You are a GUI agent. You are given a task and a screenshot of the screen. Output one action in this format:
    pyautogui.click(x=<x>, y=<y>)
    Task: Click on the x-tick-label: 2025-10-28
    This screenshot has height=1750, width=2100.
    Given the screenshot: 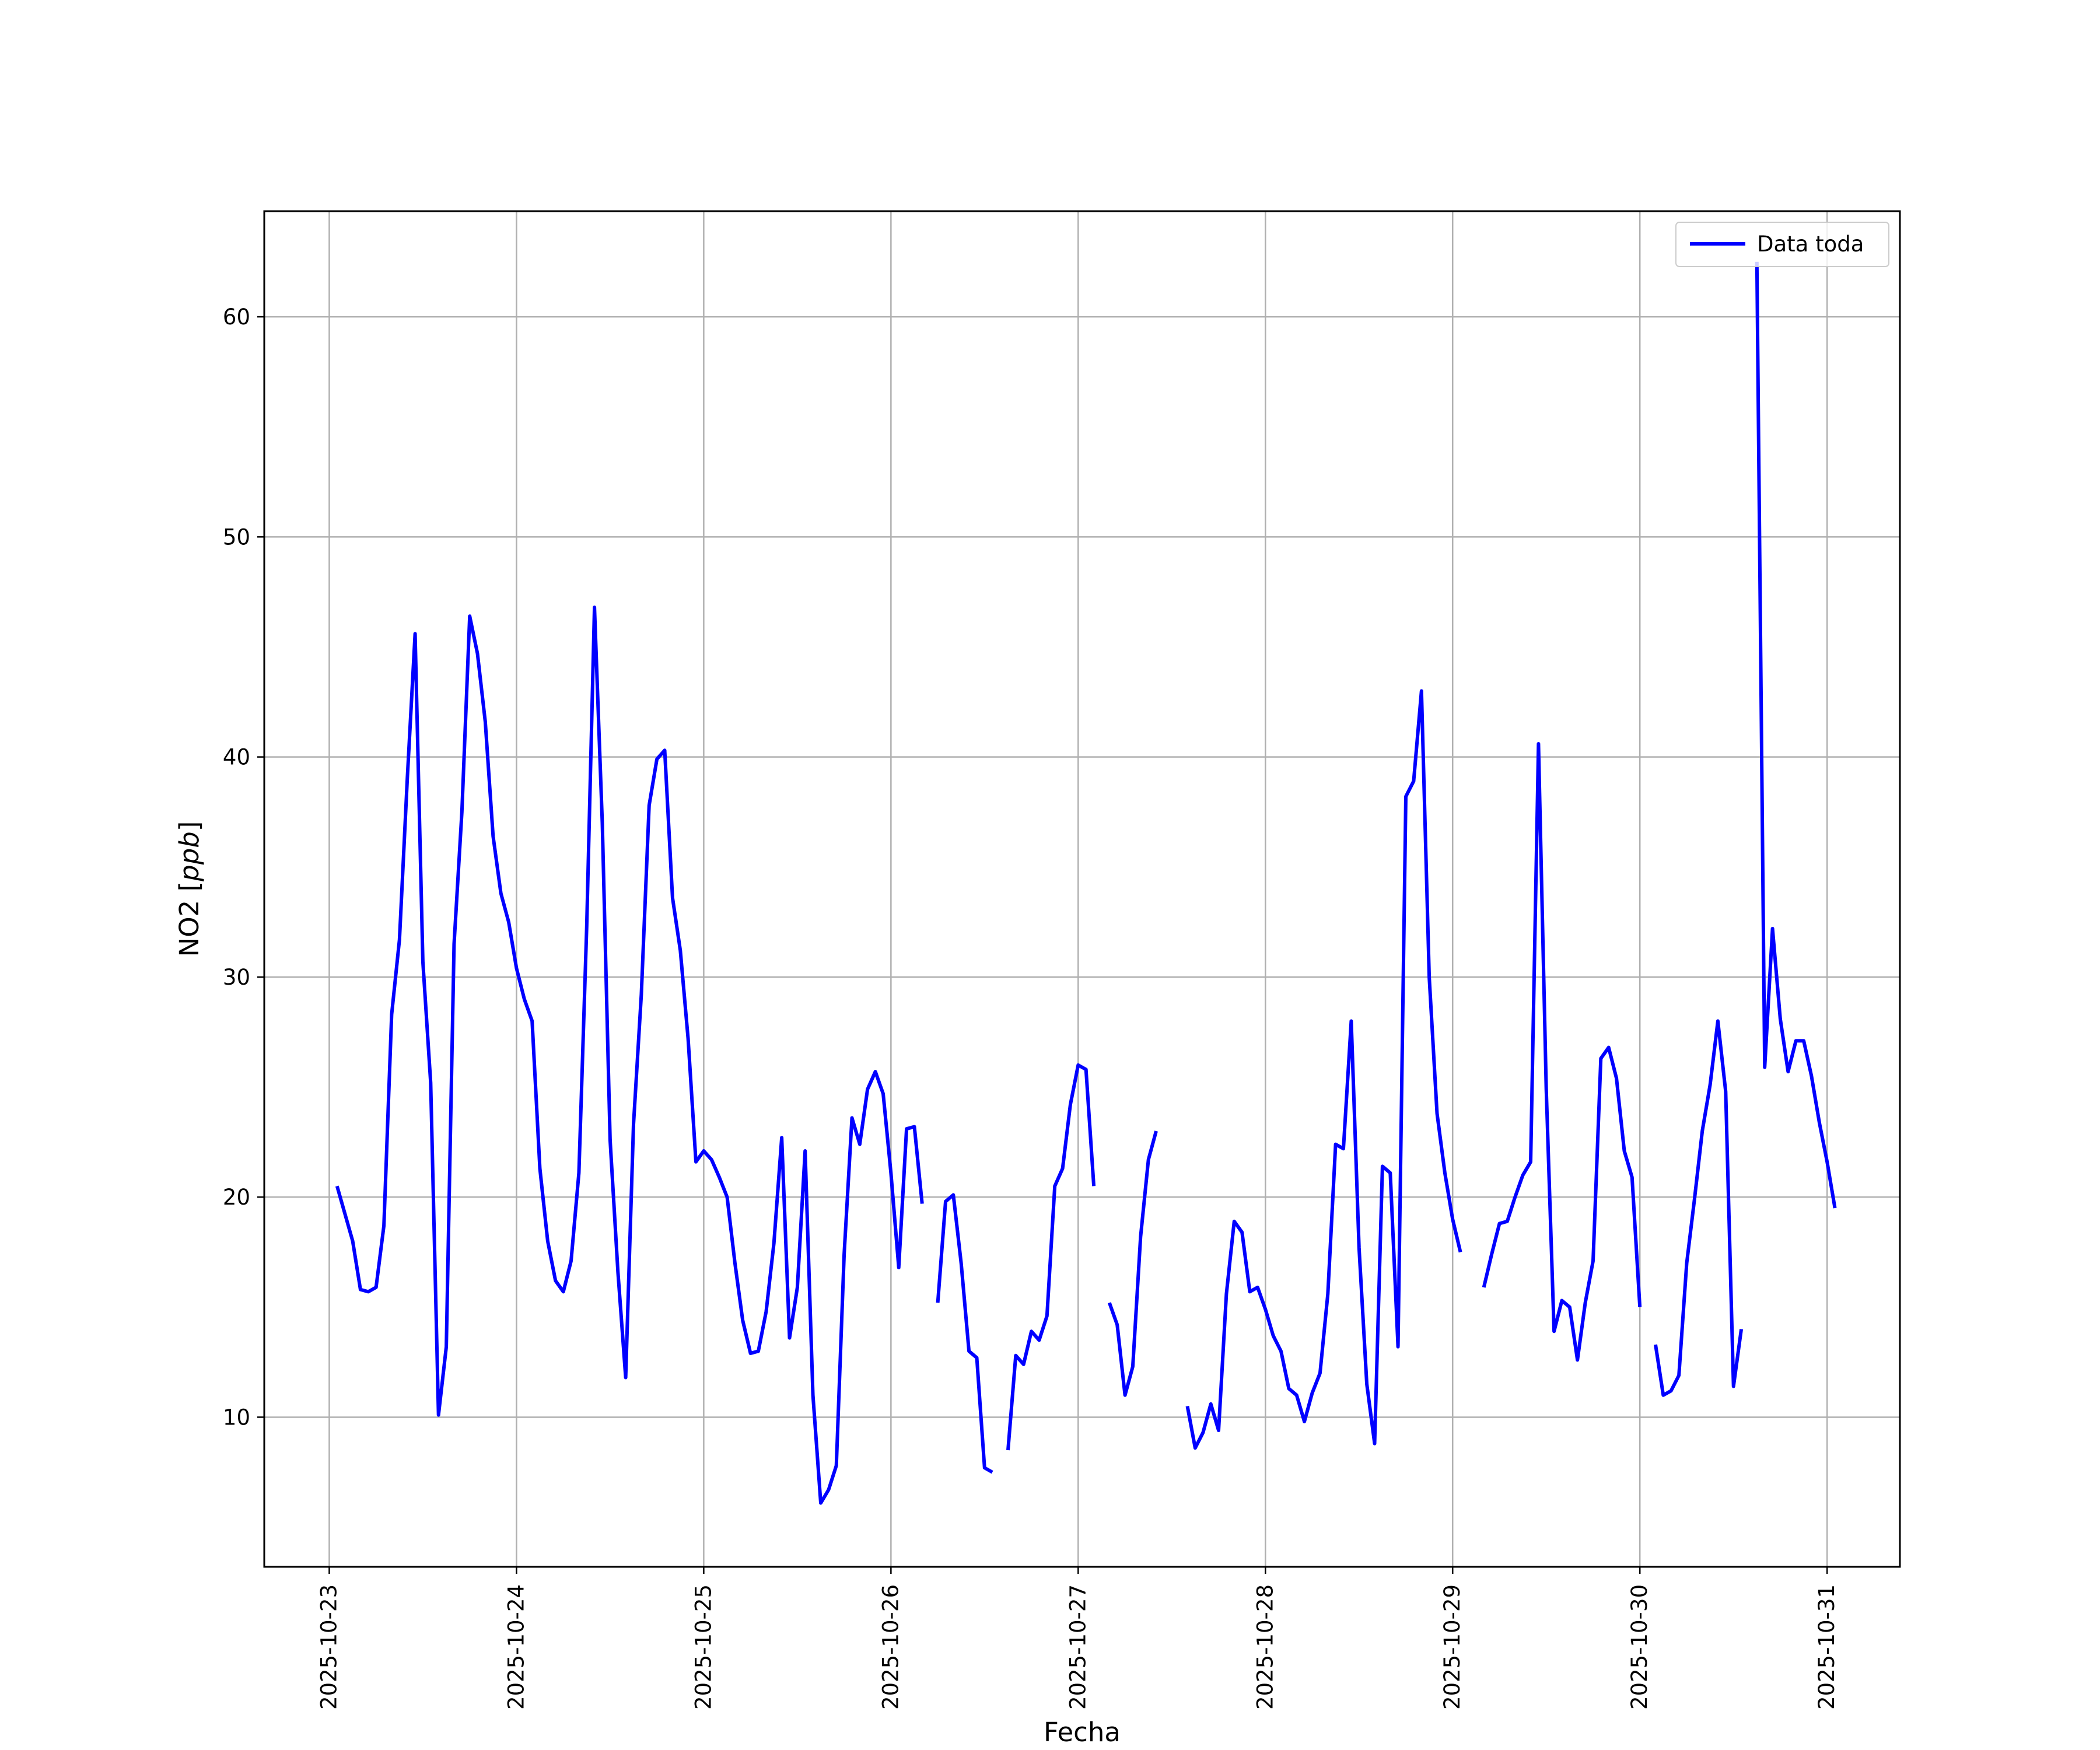 What is the action you would take?
    pyautogui.click(x=1265, y=1647)
    